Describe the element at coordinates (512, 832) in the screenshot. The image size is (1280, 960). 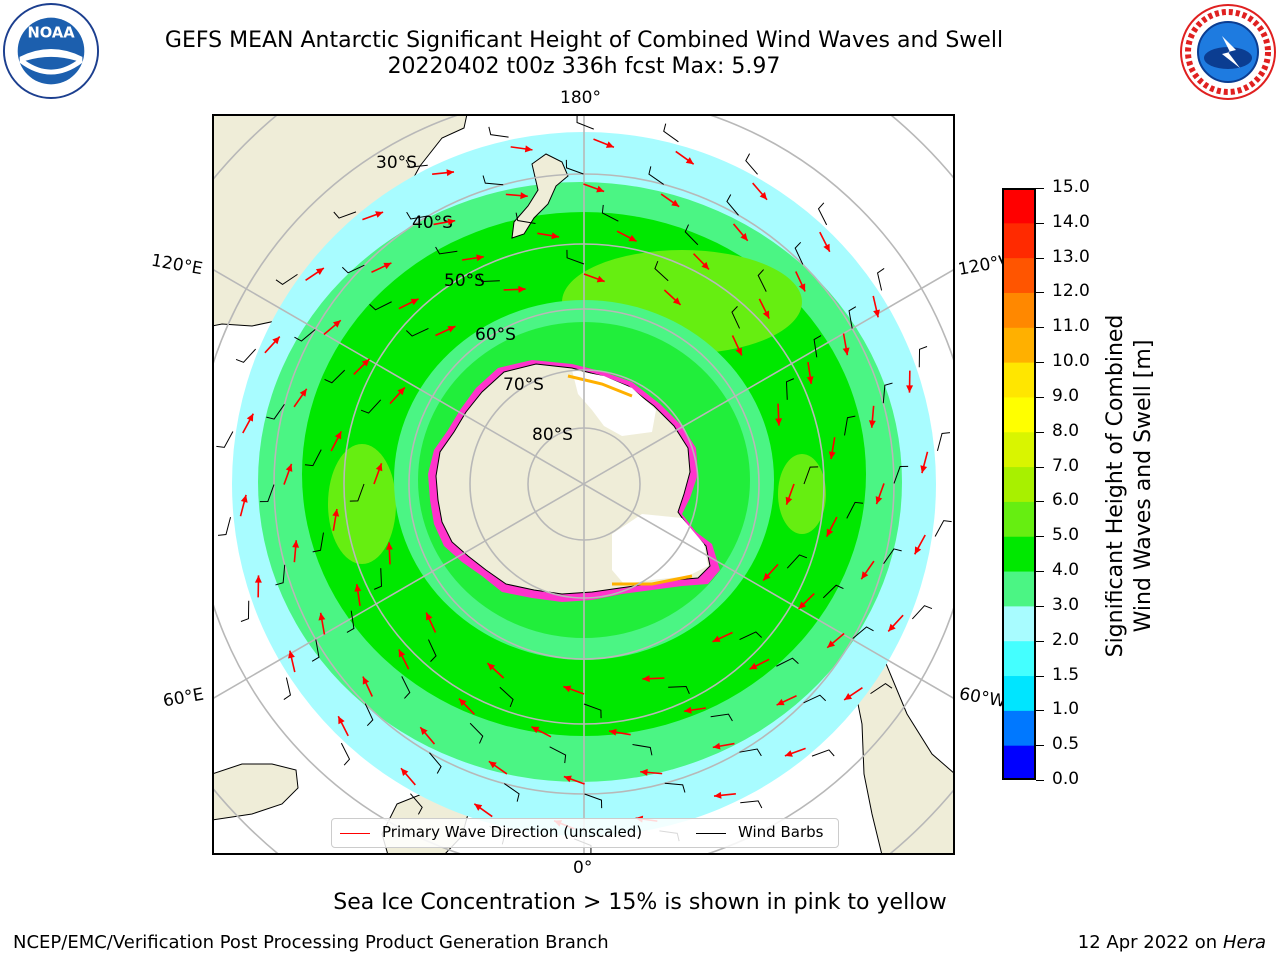
I see `wave-legend-label: Primary Wave Direction (unscaled)` at that location.